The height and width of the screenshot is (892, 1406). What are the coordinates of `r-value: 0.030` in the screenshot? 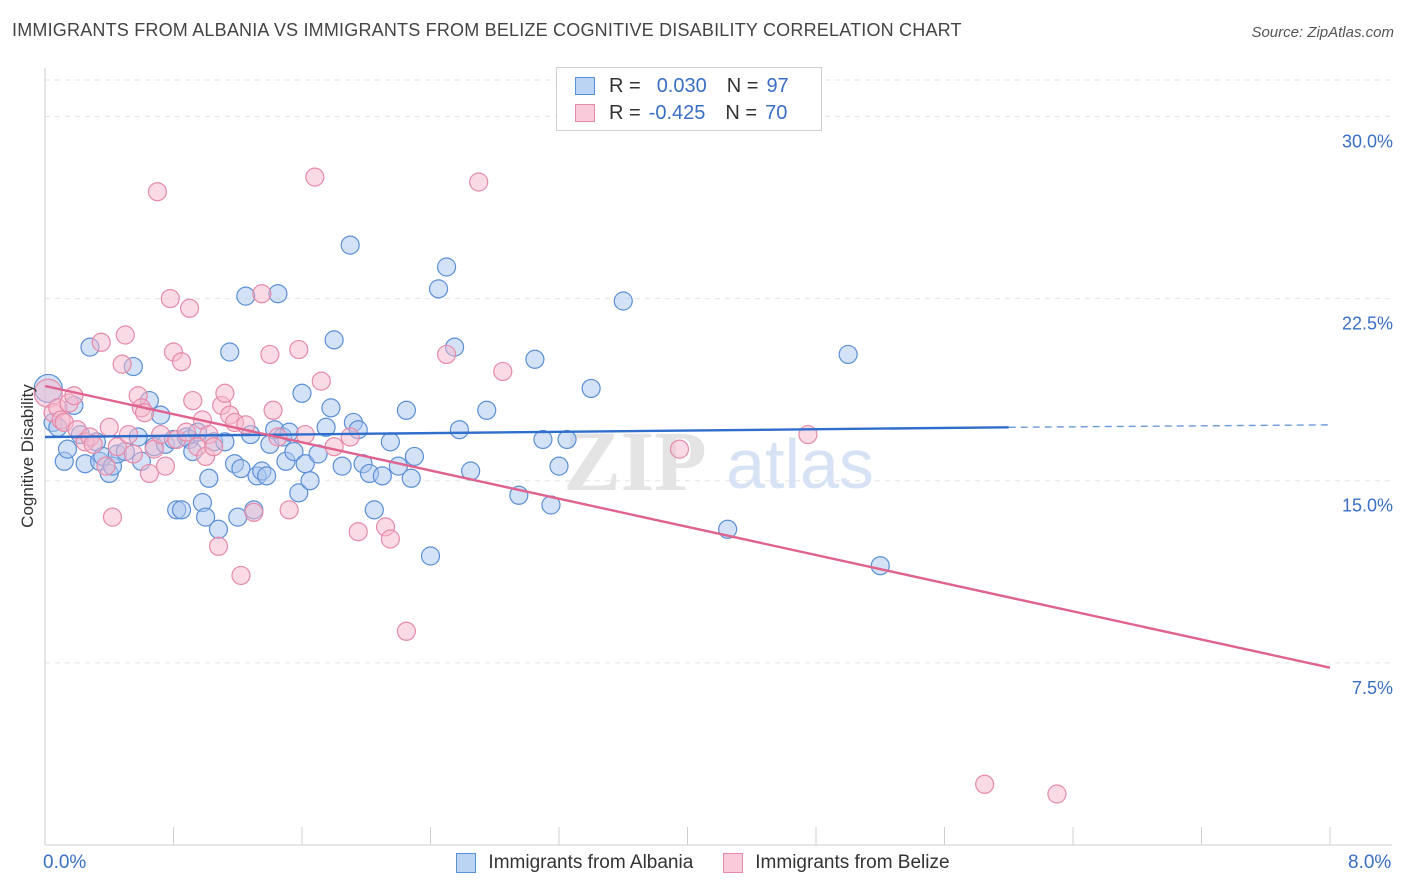 It's located at (681, 85).